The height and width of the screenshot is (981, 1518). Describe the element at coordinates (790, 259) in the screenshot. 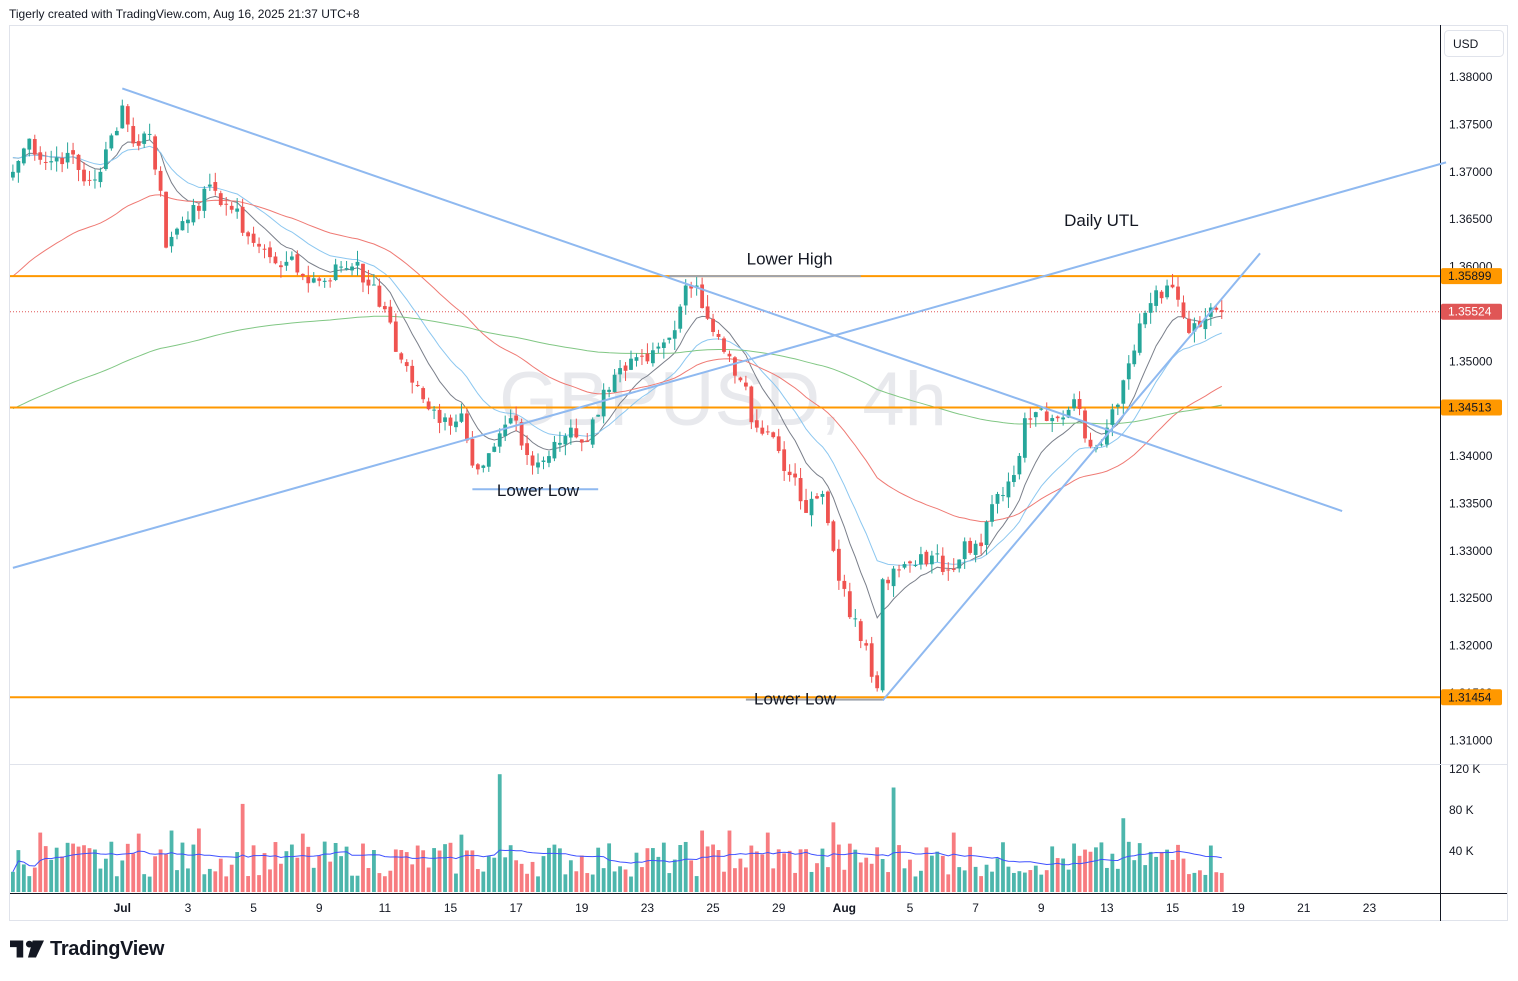

I see `annotation-label: Lower High` at that location.